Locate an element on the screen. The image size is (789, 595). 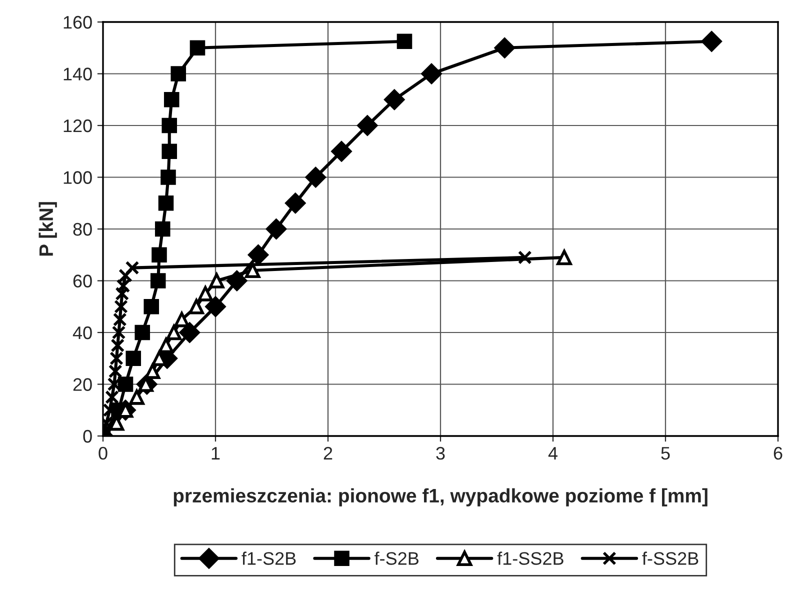
legend-label: f1-SS2B is located at coordinates (530, 558).